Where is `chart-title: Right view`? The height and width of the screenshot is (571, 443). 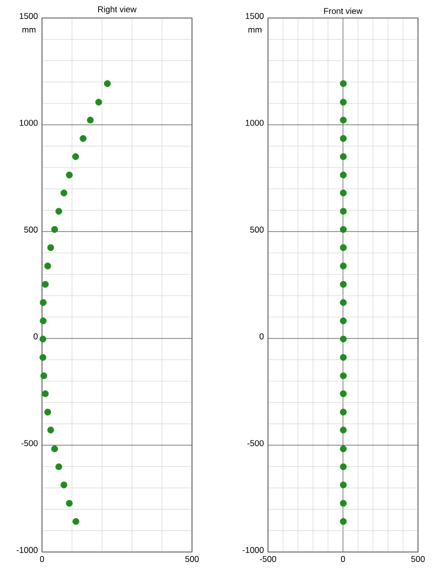
chart-title: Right view is located at coordinates (117, 10).